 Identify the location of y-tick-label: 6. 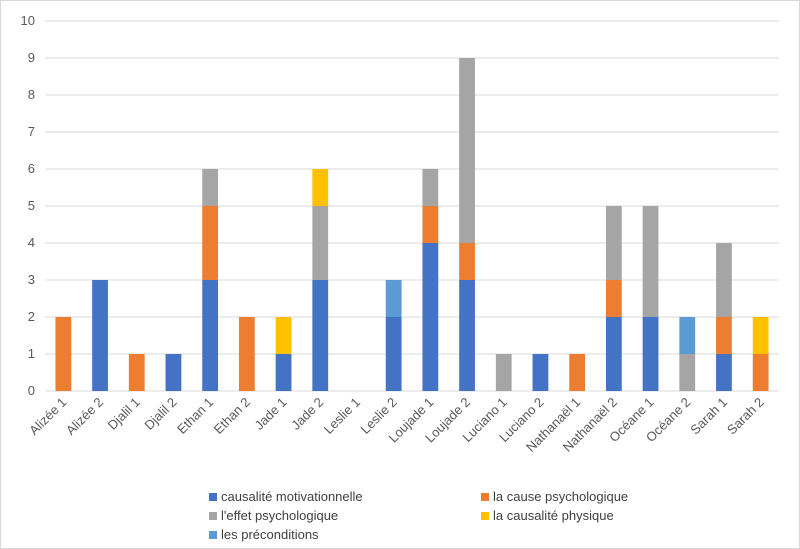
(31, 168).